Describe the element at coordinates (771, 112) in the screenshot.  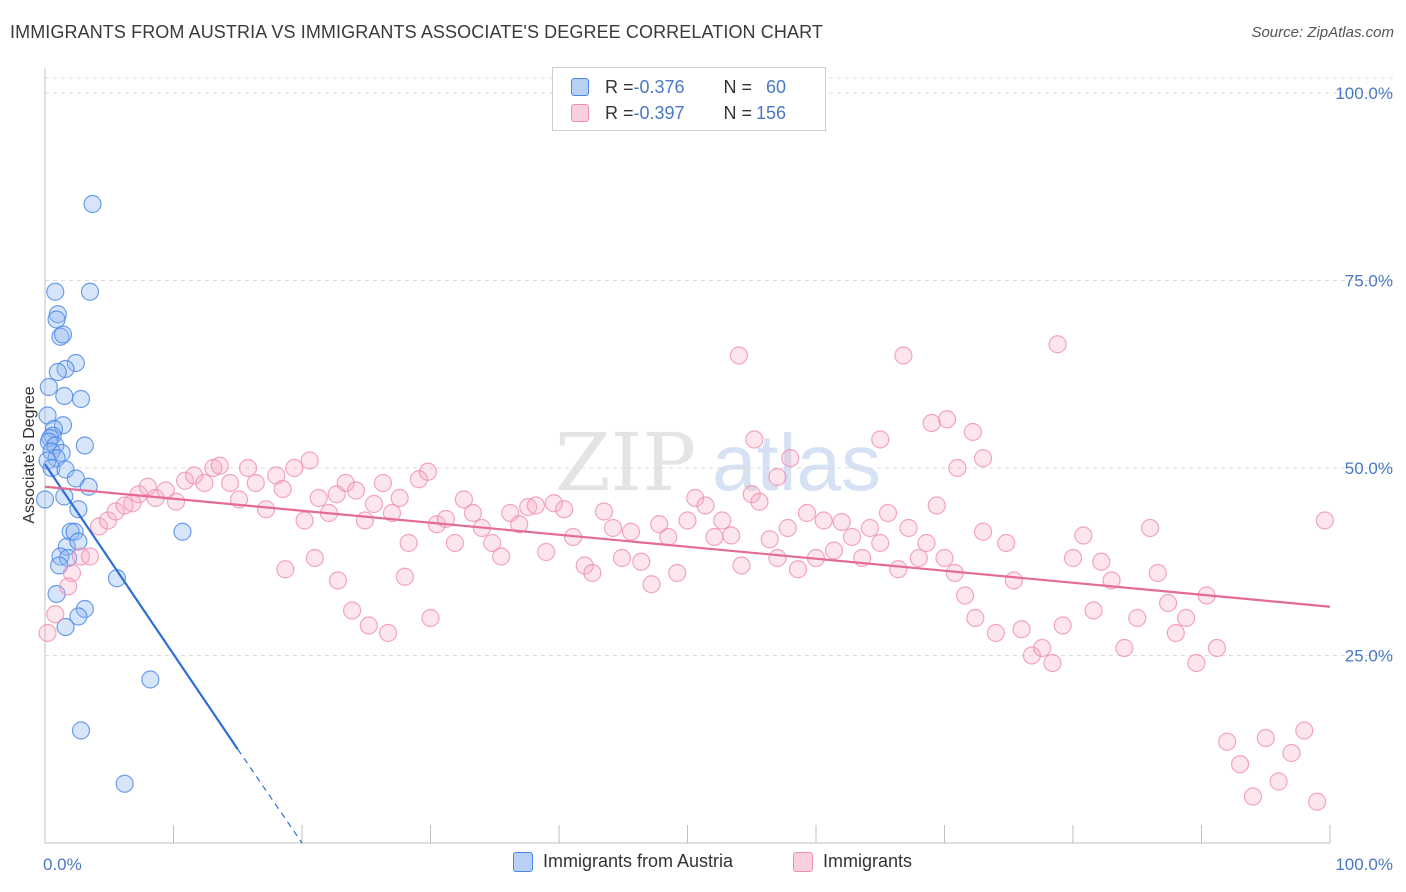
I see `legend-n-value: 156` at that location.